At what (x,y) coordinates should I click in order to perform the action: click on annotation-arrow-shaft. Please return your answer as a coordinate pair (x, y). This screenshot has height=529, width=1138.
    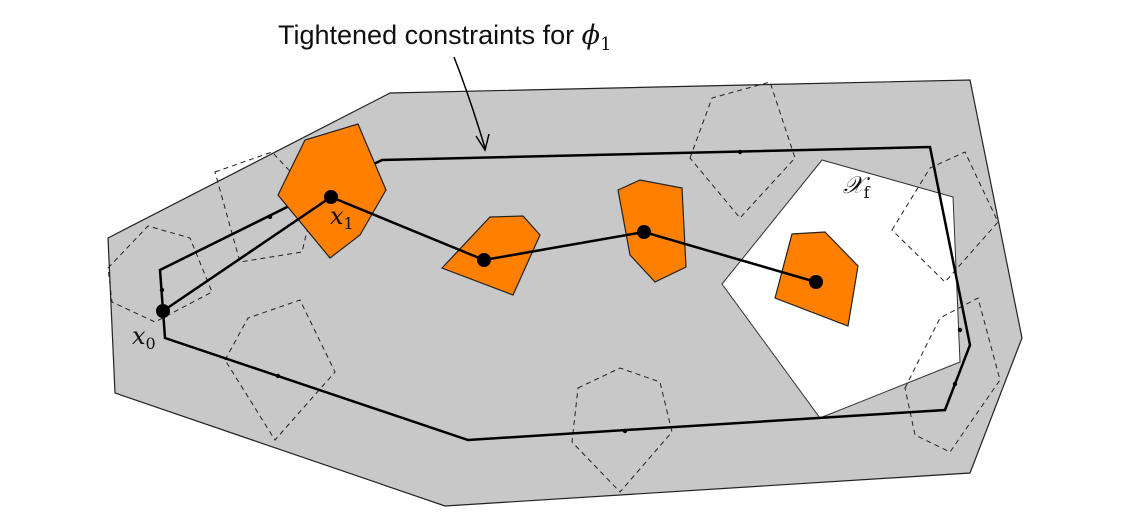
    Looking at the image, I should click on (469, 102).